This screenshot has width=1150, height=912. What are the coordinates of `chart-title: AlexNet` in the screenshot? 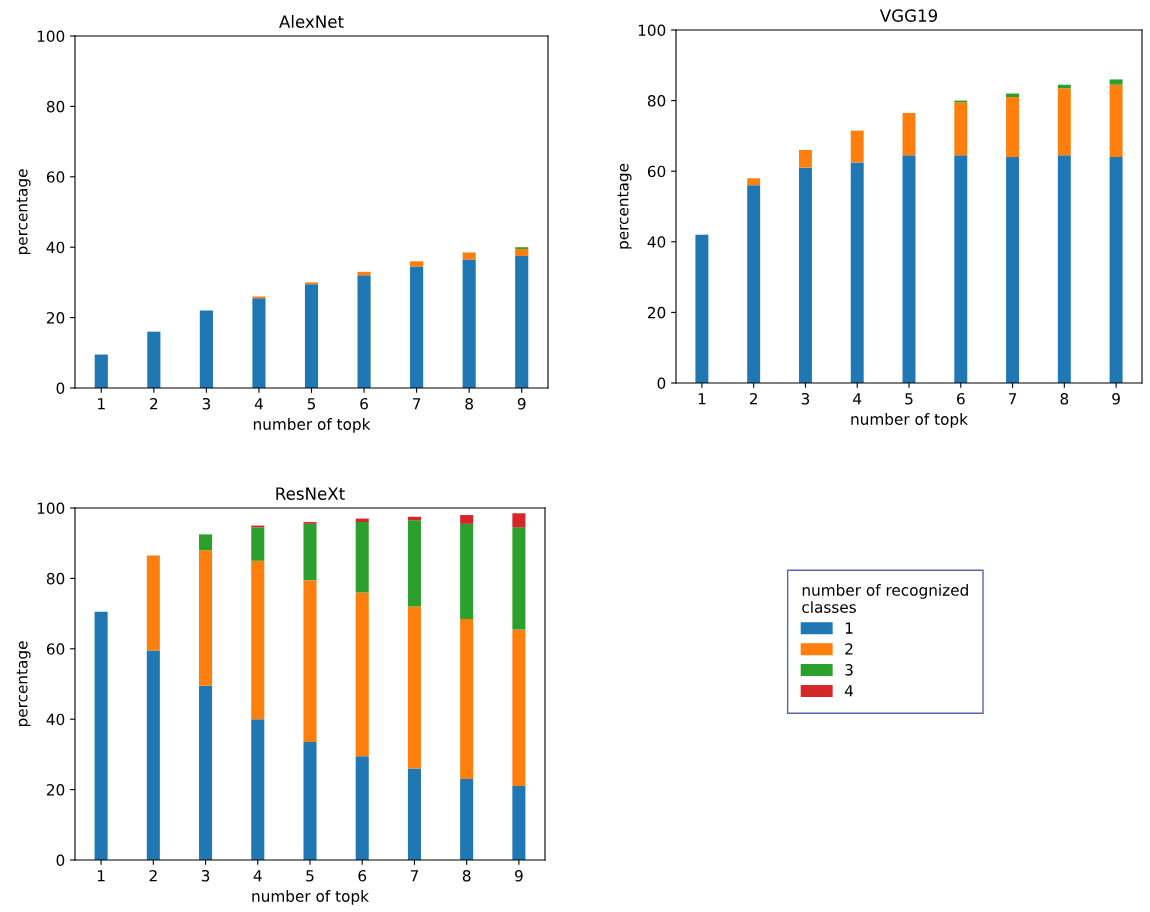 It's located at (311, 21).